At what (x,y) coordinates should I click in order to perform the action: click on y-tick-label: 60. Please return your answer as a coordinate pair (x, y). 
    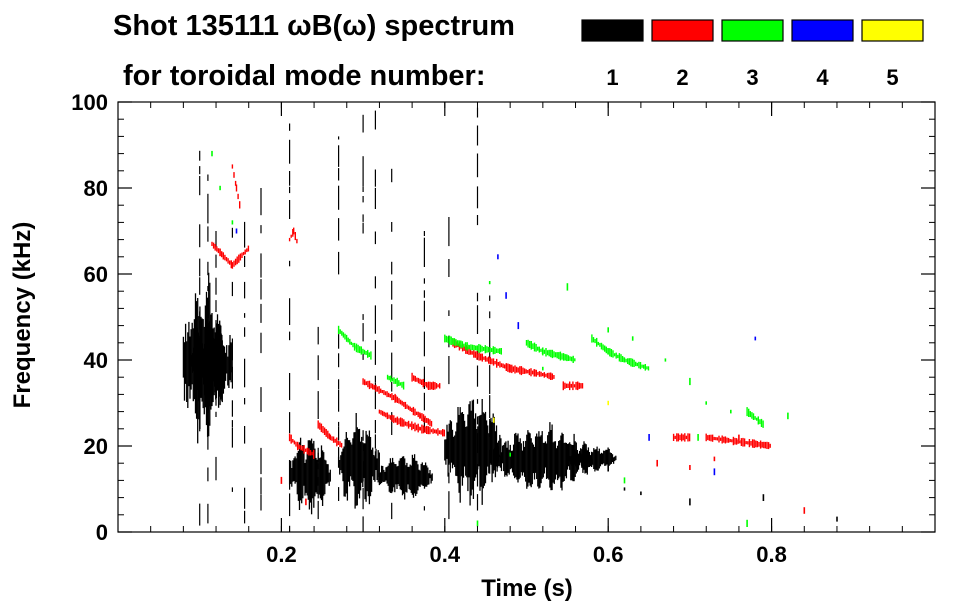
    Looking at the image, I should click on (96, 274).